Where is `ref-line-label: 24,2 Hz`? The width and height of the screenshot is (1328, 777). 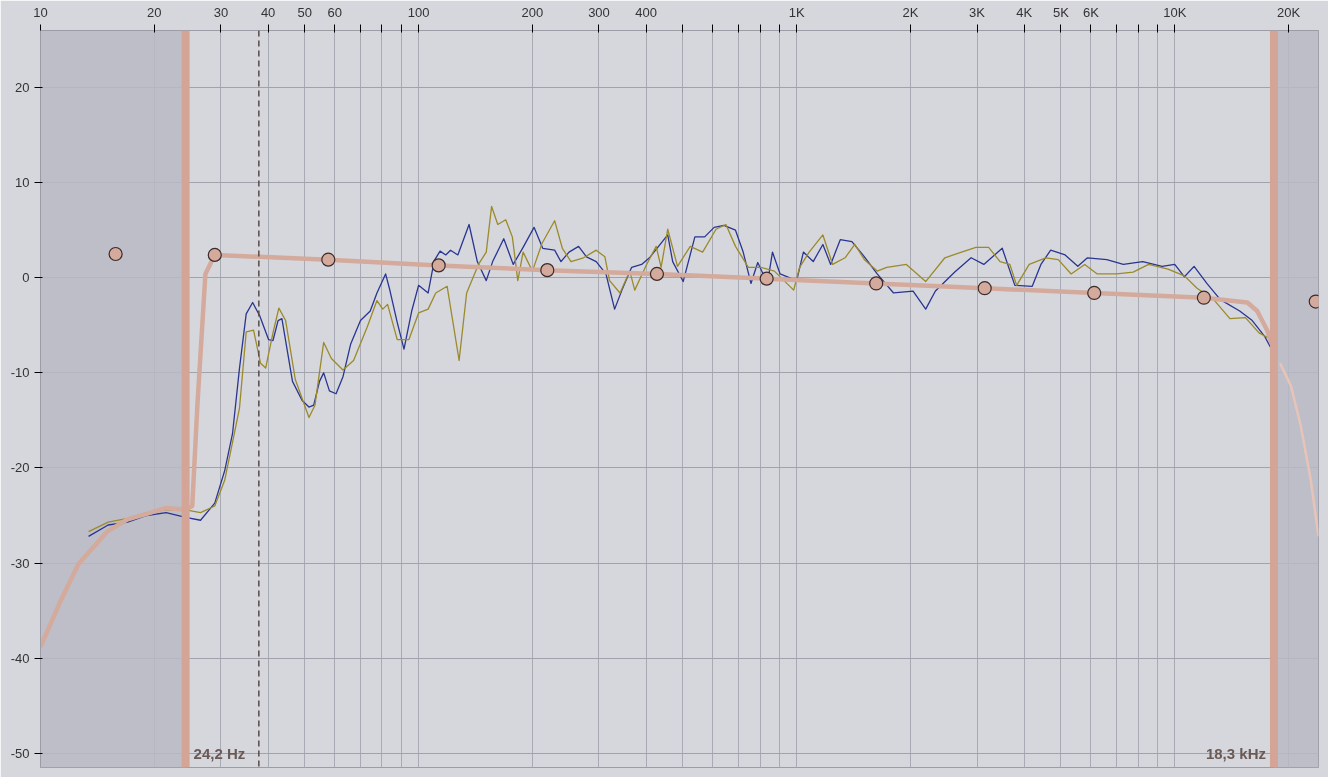
ref-line-label: 24,2 Hz is located at coordinates (219, 753).